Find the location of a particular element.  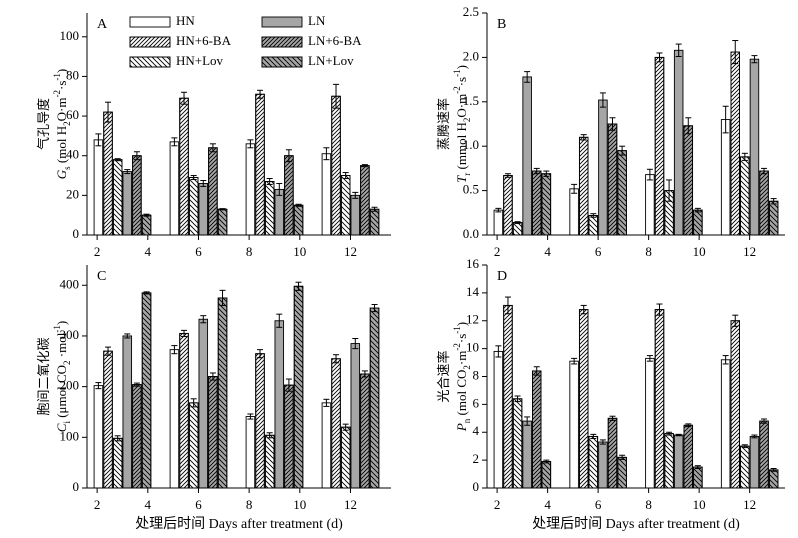

y-axis-label-part: i is located at coordinates (67, 422).